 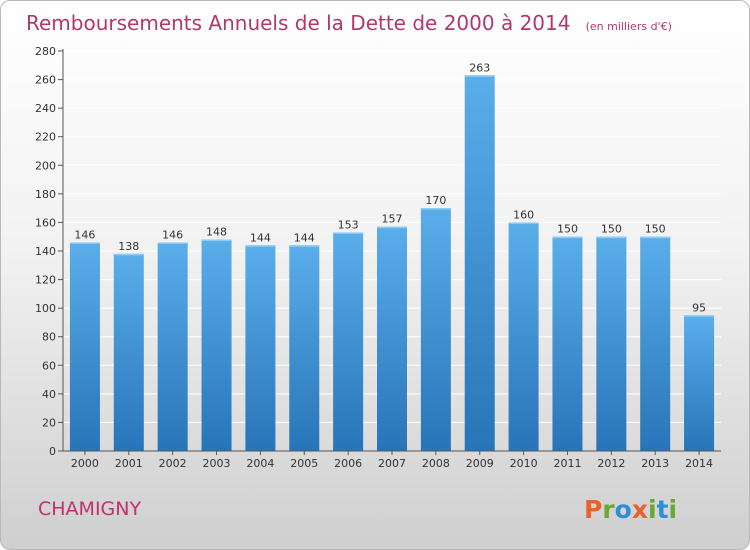 What do you see at coordinates (45, 108) in the screenshot?
I see `y-tick-label: 240` at bounding box center [45, 108].